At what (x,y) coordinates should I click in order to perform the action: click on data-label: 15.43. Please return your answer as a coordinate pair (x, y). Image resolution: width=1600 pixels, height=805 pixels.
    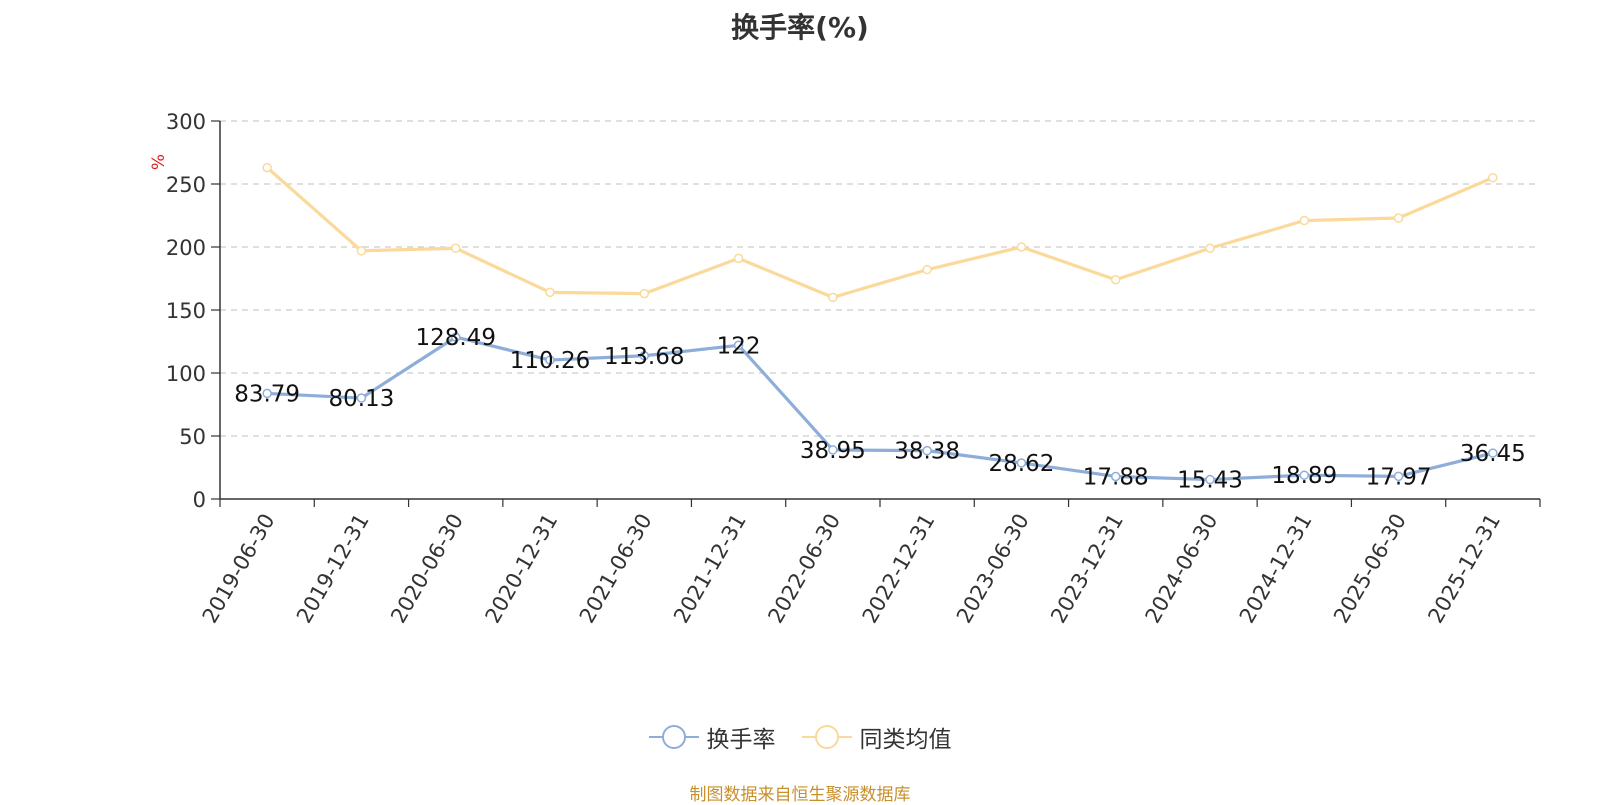
    Looking at the image, I should click on (1210, 481).